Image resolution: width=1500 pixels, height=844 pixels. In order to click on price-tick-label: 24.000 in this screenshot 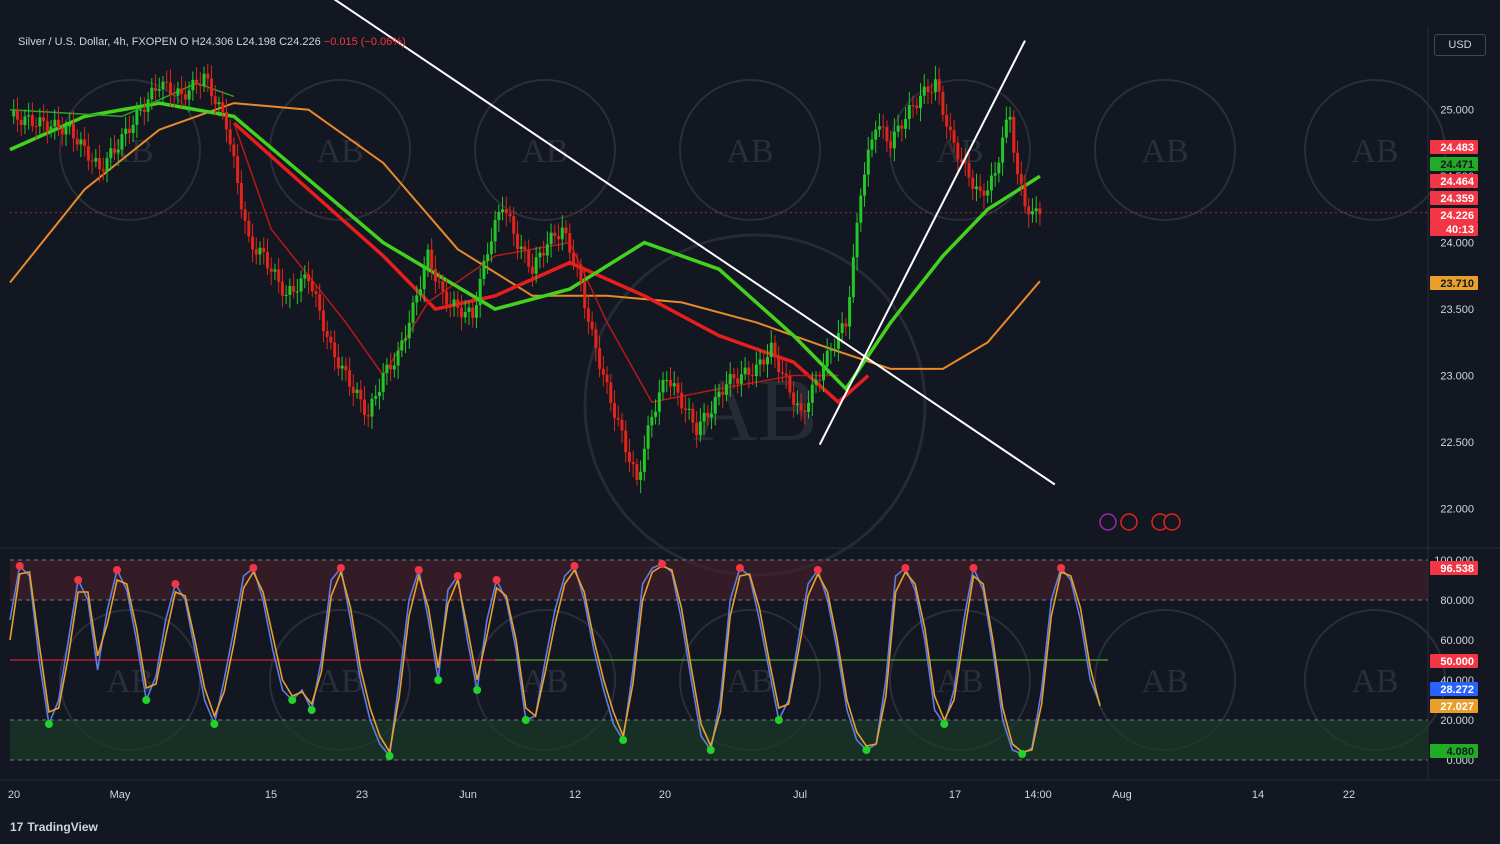, I will do `click(1457, 244)`.